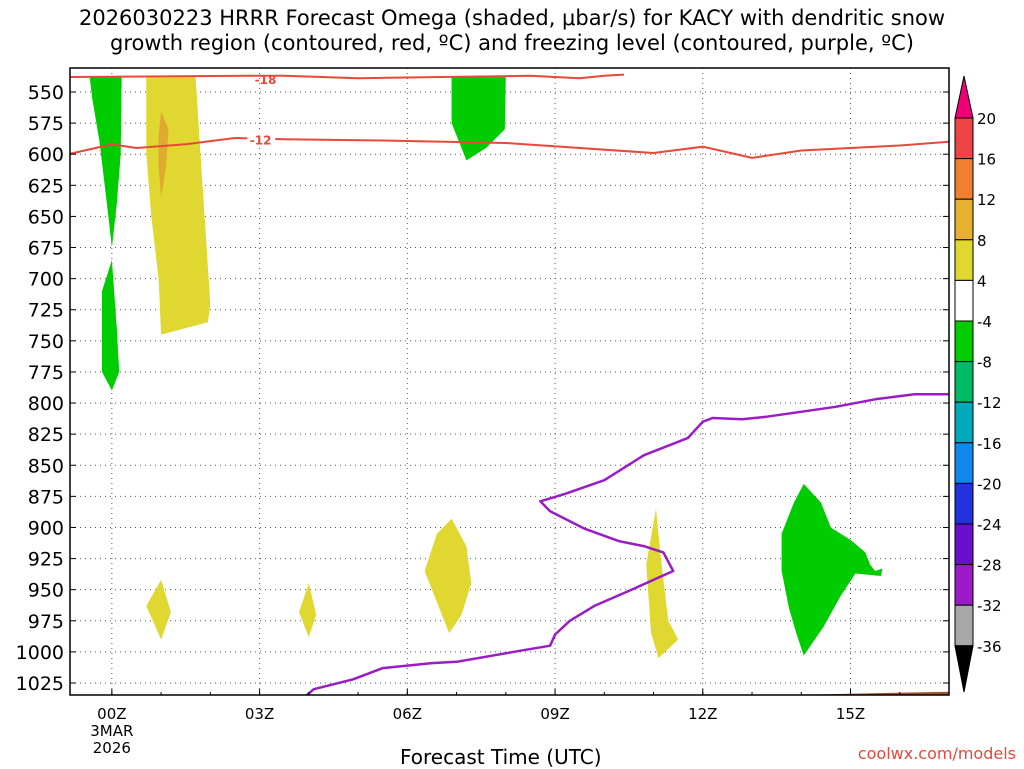  Describe the element at coordinates (989, 403) in the screenshot. I see `colorbar-level-label-8: -12` at that location.